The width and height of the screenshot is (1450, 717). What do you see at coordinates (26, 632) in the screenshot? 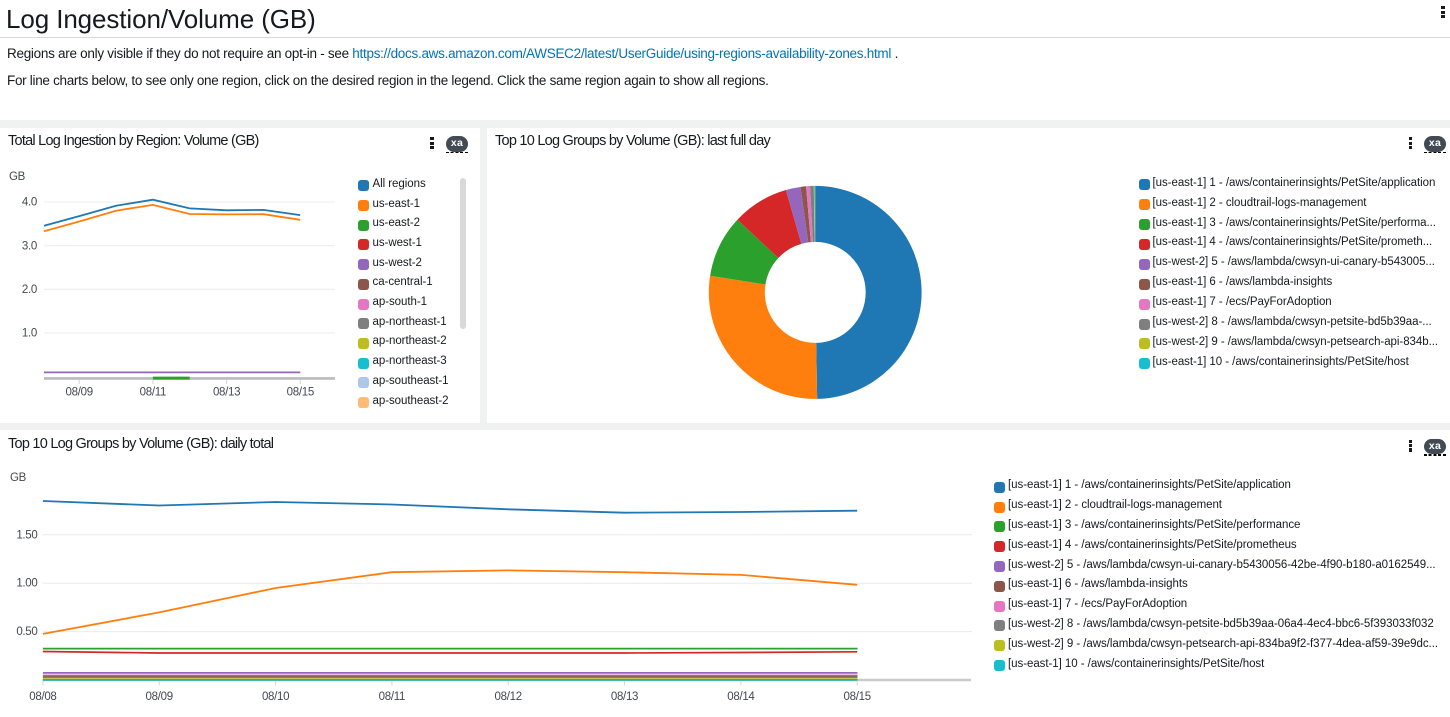
I see `svg-text: 0.50` at bounding box center [26, 632].